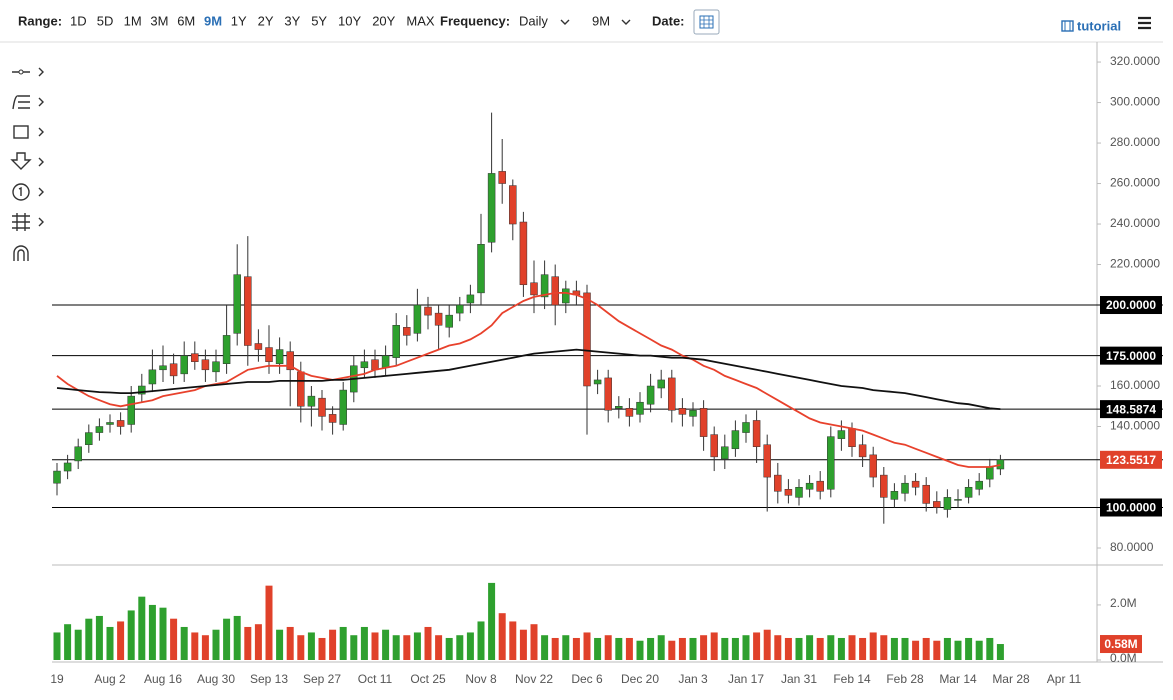 The height and width of the screenshot is (700, 1173). I want to click on range-button: 10Y, so click(349, 20).